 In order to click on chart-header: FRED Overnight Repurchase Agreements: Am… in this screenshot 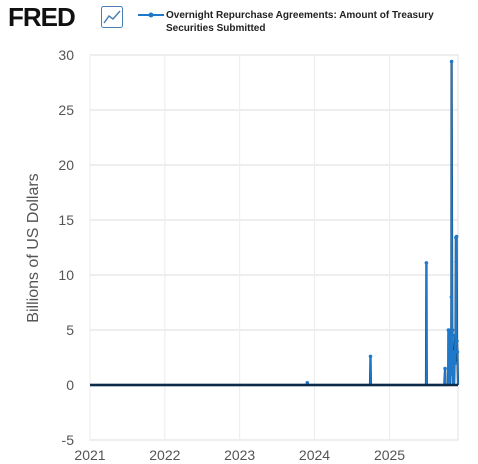, I will do `click(239, 22)`.